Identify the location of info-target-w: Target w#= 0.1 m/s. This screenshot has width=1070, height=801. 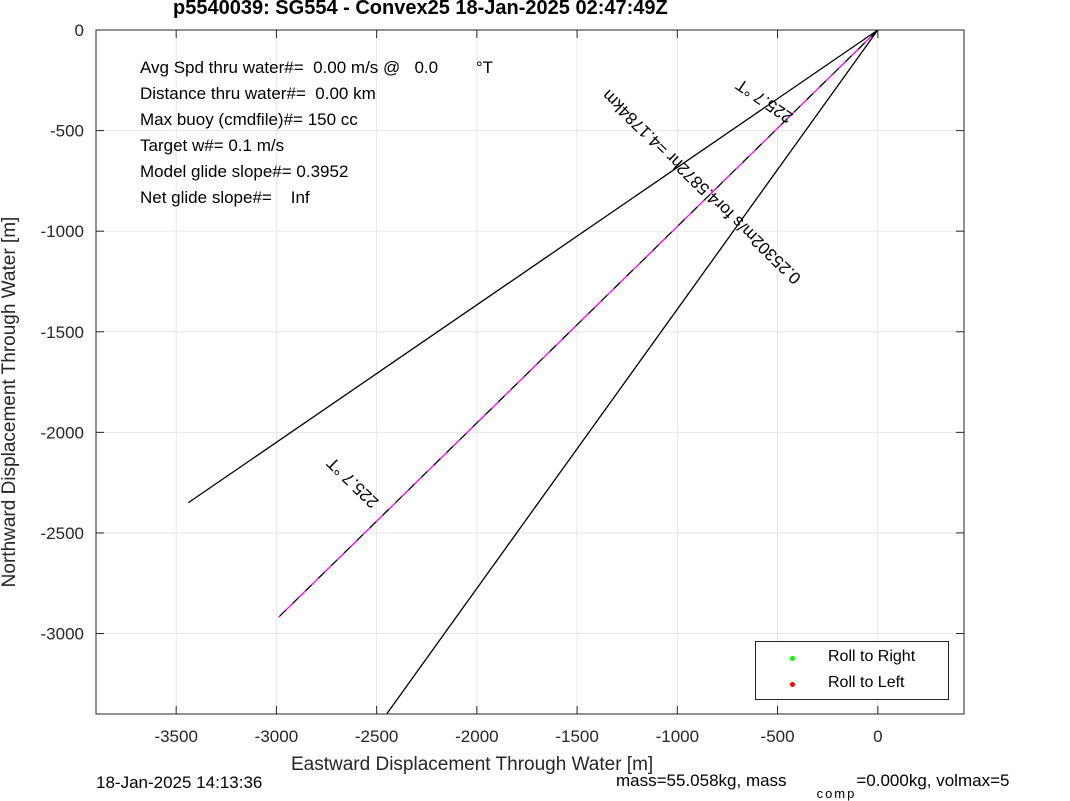
(212, 145).